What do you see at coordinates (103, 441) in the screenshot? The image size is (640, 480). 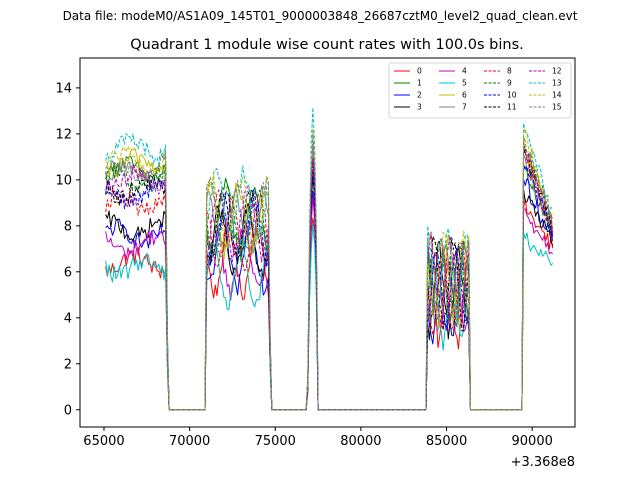 I see `x-tick-label: 65000` at bounding box center [103, 441].